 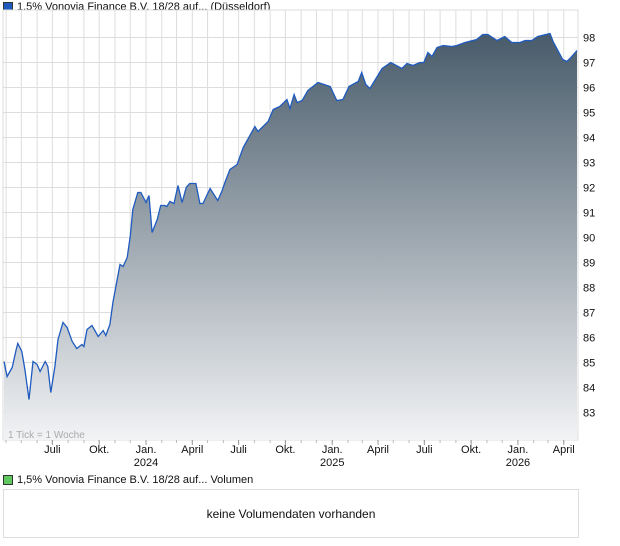 I want to click on y-tick-label: 93, so click(x=589, y=164).